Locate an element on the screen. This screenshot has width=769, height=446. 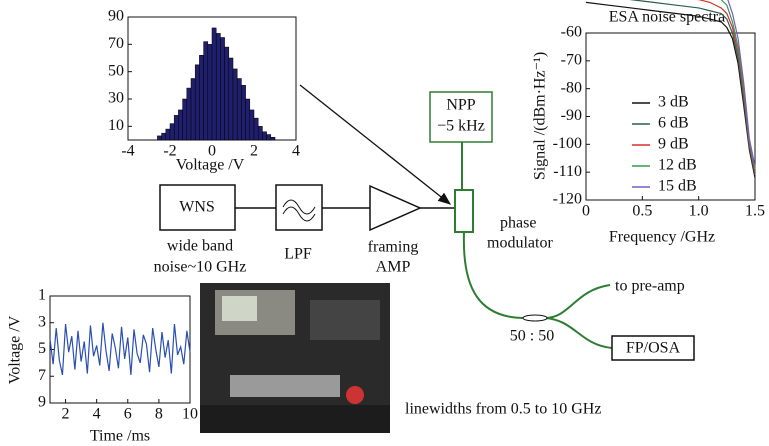
phase-modulator is located at coordinates (464, 211).